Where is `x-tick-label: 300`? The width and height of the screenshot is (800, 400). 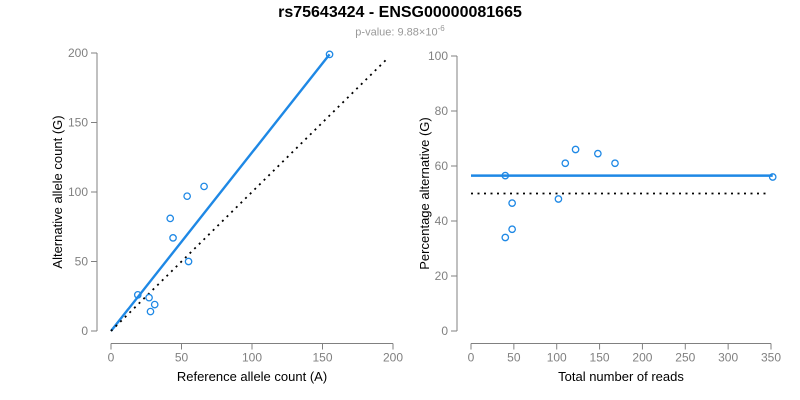
x-tick-label: 300 is located at coordinates (728, 358).